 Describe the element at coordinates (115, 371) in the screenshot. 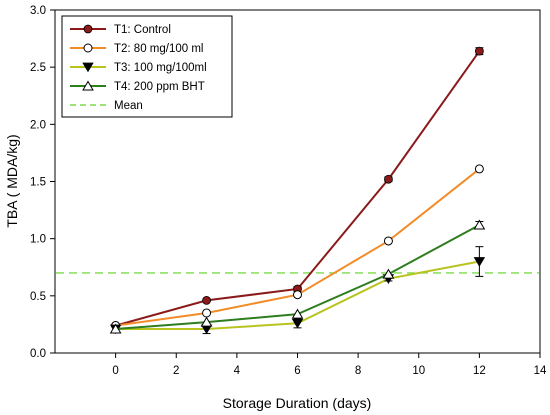

I see `x-tick-label: 0` at that location.